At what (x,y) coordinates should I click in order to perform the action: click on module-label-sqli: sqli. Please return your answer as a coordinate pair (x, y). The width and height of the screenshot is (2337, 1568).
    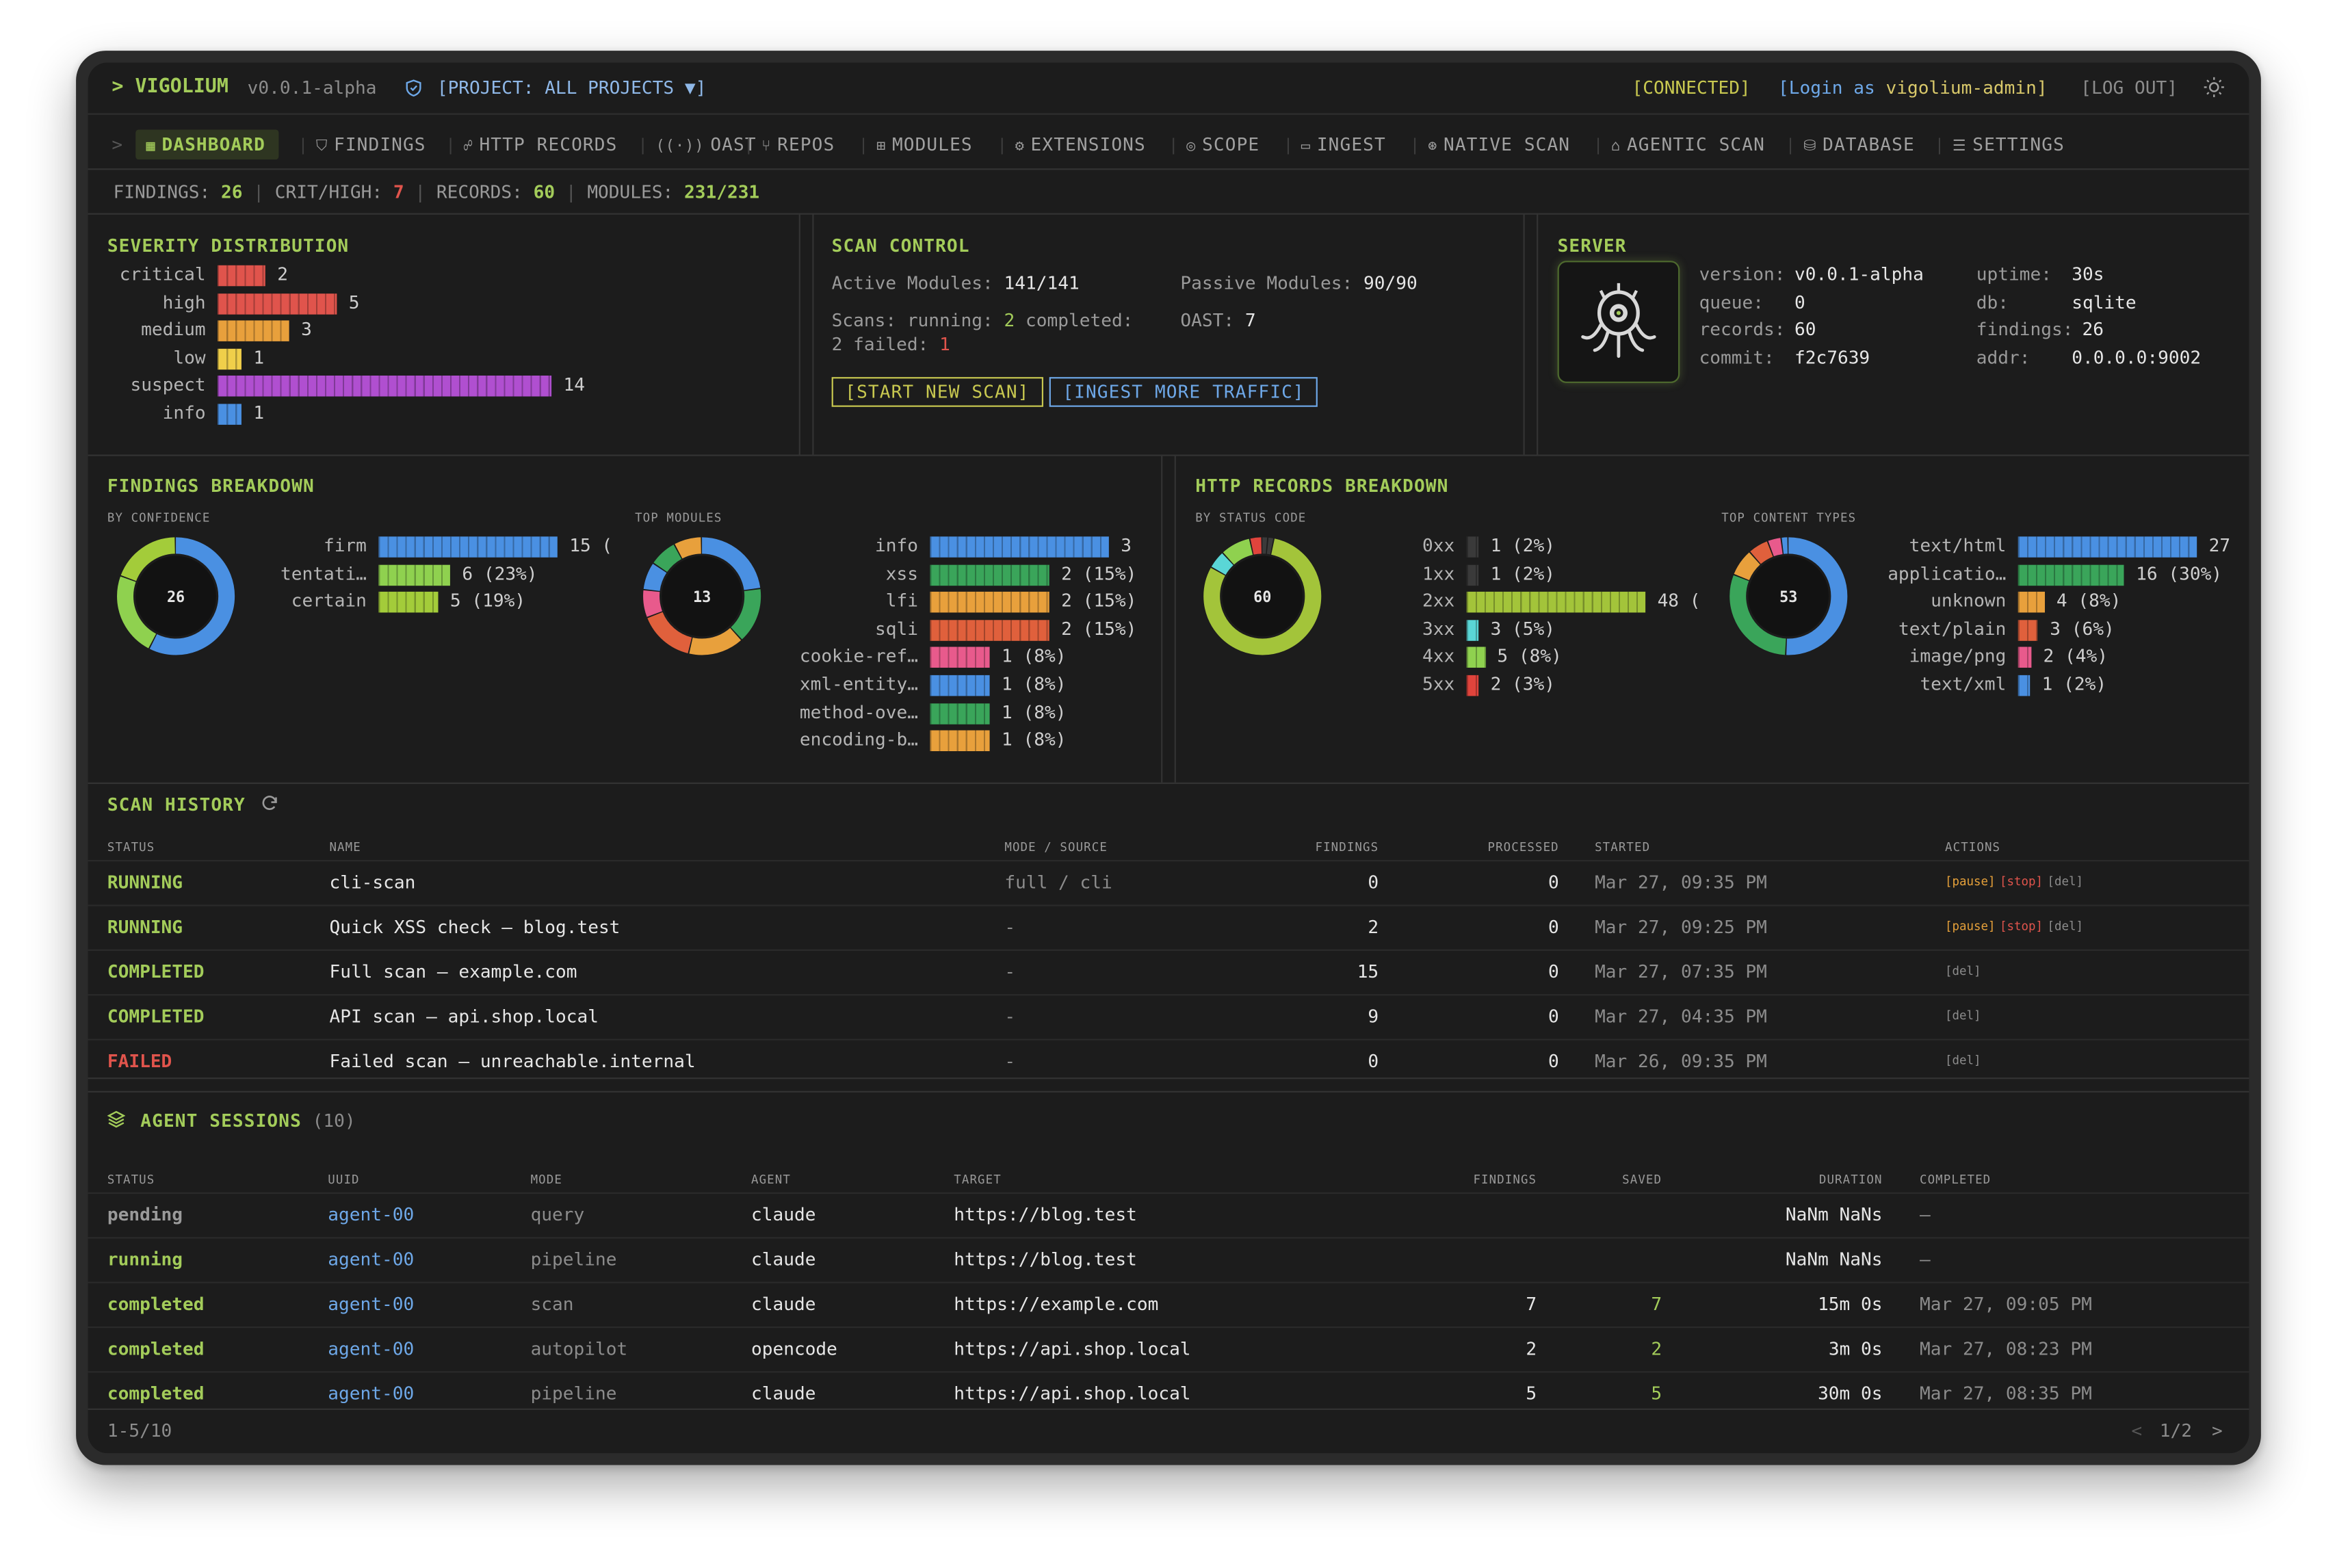
    Looking at the image, I should click on (896, 629).